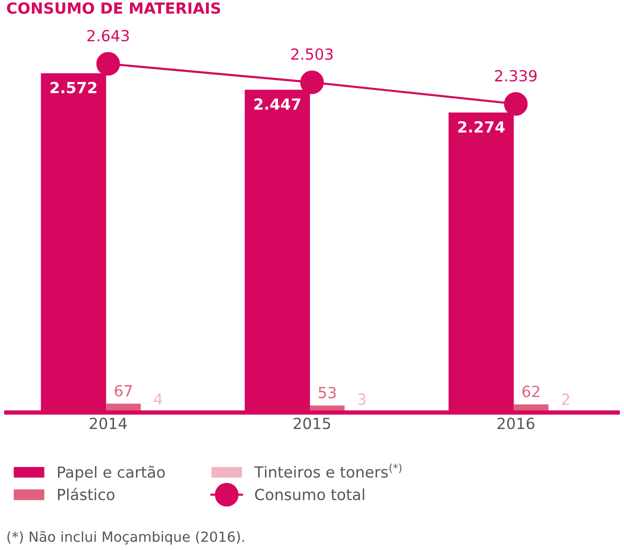 This screenshot has width=624, height=550. Describe the element at coordinates (362, 399) in the screenshot. I see `data-label: 3` at that location.